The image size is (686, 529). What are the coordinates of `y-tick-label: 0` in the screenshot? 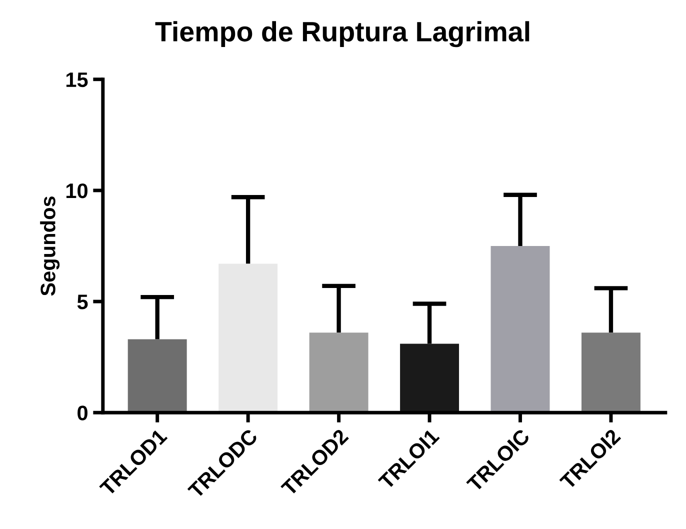 It's located at (83, 413).